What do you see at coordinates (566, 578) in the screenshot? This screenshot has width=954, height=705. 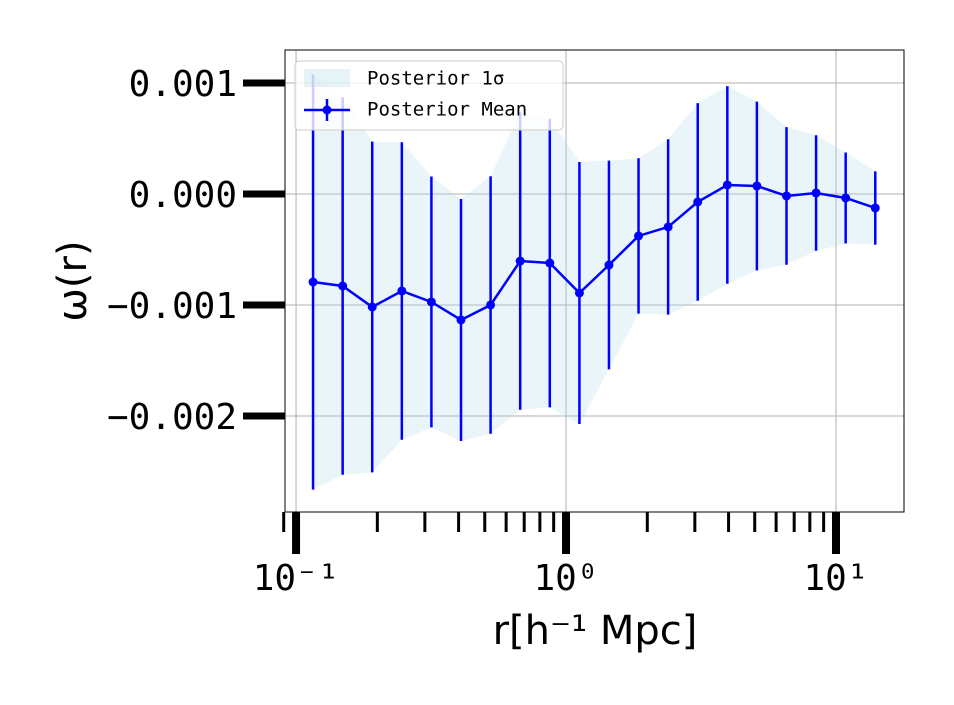 I see `x-tick-label: 10⁰` at bounding box center [566, 578].